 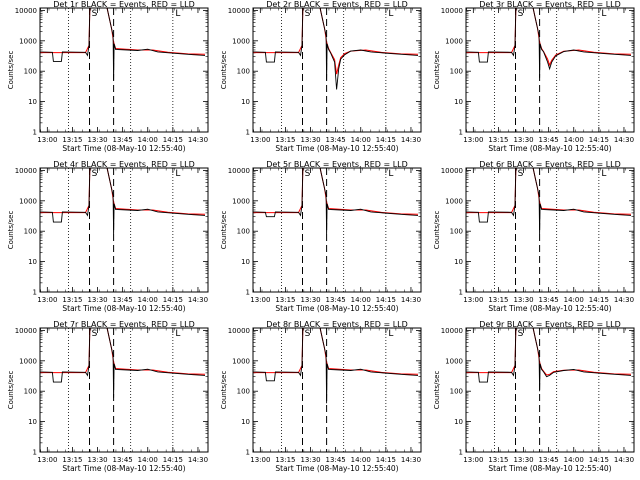 What do you see at coordinates (124, 164) in the screenshot?
I see `panel-title: Det 4r BLACK = Events, RED = LLD` at bounding box center [124, 164].